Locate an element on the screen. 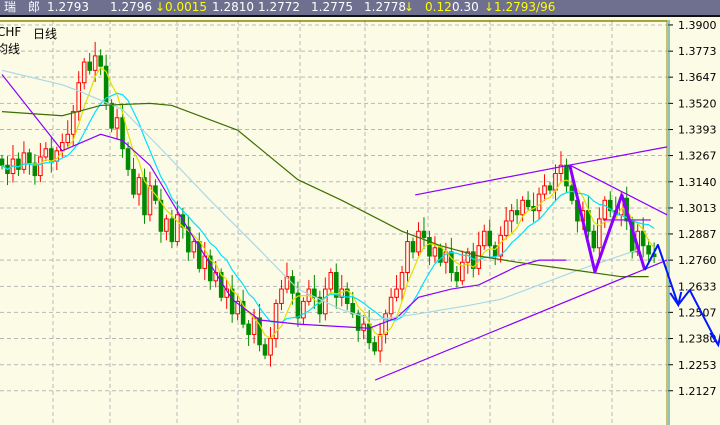 This screenshot has width=720, height=425. indicator-label: 均线 is located at coordinates (10, 49).